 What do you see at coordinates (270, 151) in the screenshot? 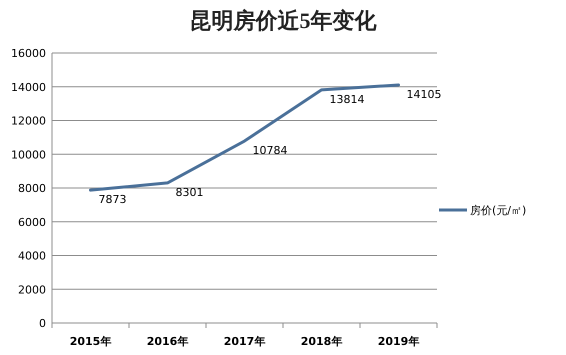
I see `data-label: 10784` at bounding box center [270, 151].